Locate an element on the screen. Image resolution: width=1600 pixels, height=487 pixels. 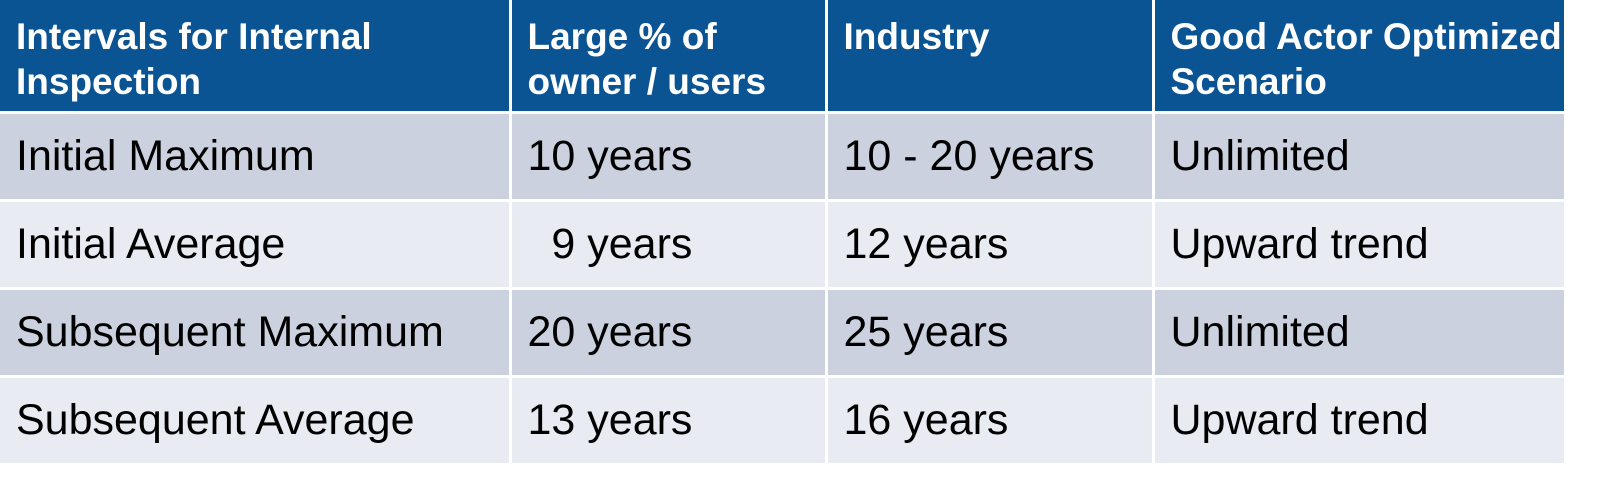
cell-industry: 16 years is located at coordinates (989, 420).